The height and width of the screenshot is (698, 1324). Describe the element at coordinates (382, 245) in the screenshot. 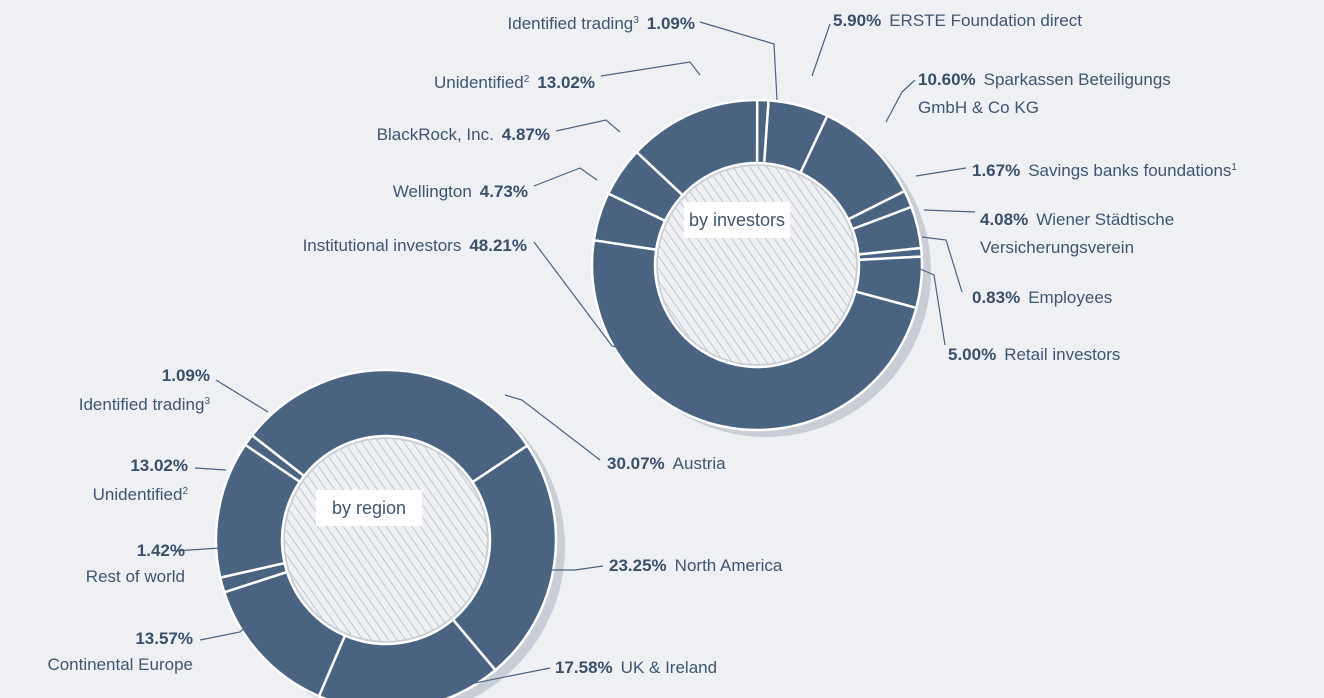

I see `category-label: Institutional investors` at that location.